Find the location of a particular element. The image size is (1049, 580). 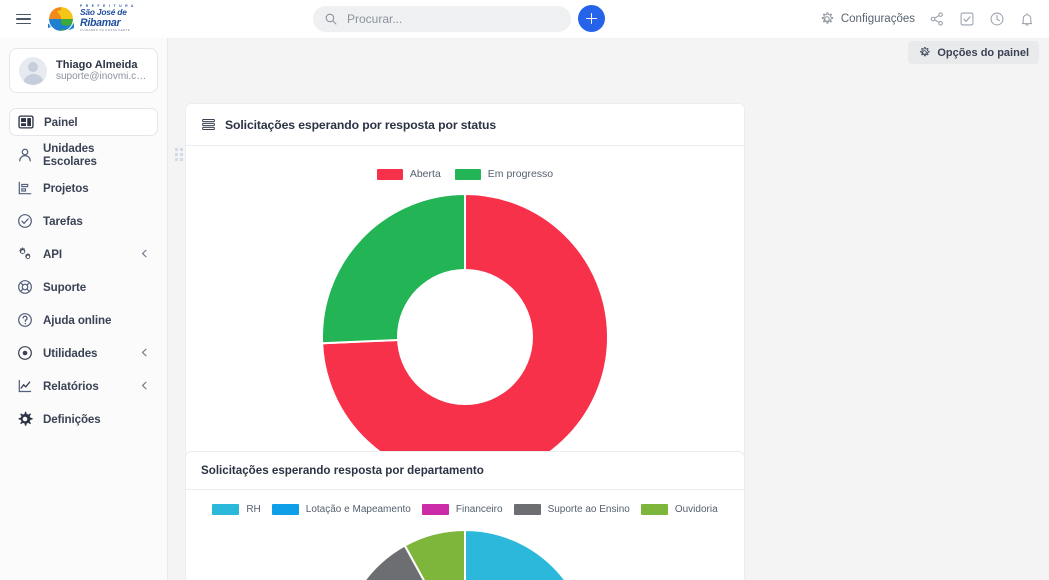

search-input is located at coordinates (442, 19).